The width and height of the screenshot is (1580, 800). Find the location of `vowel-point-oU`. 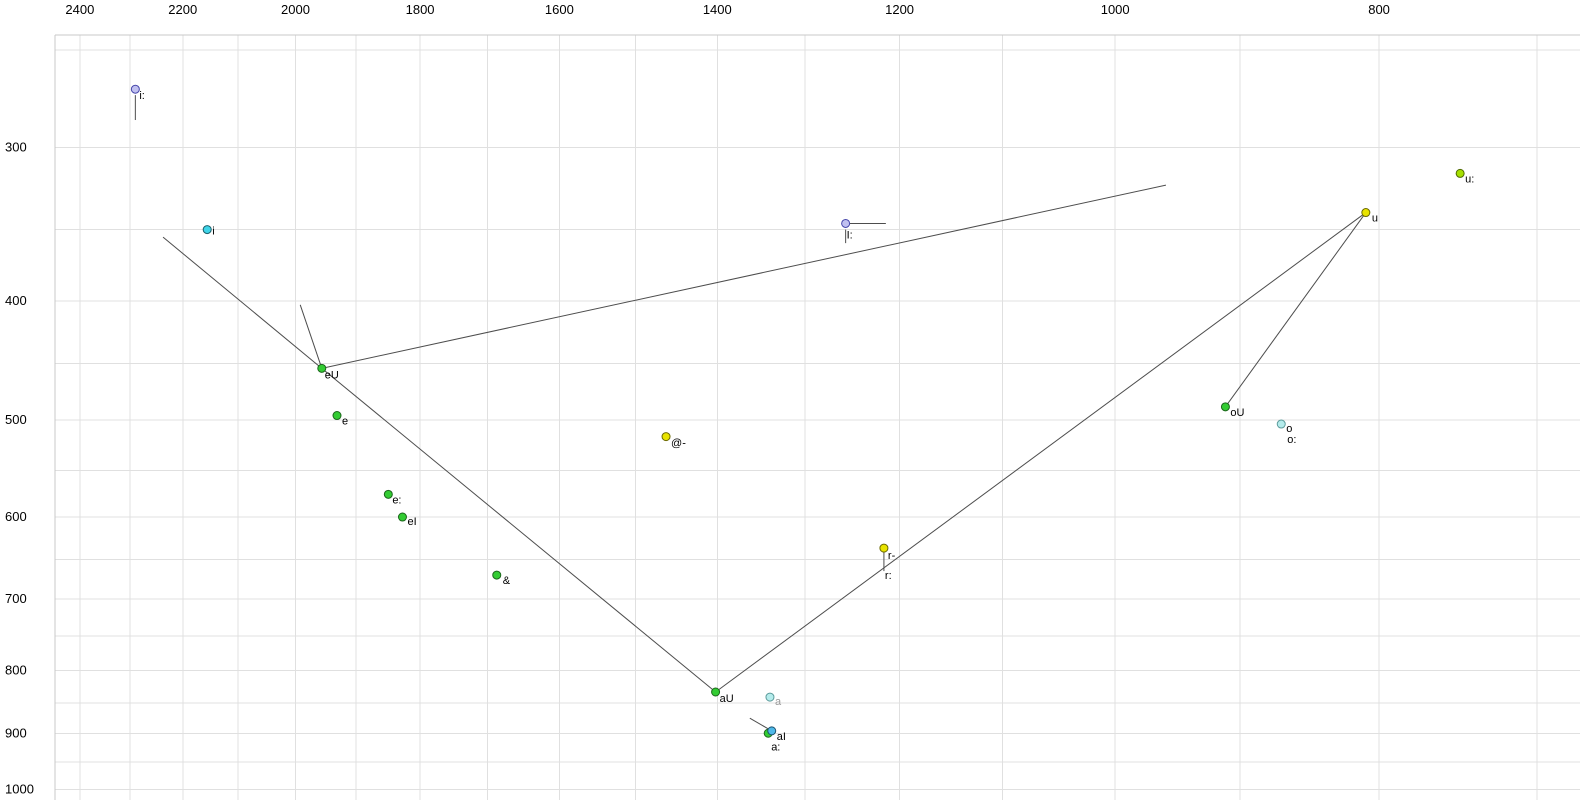

vowel-point-oU is located at coordinates (1225, 407).